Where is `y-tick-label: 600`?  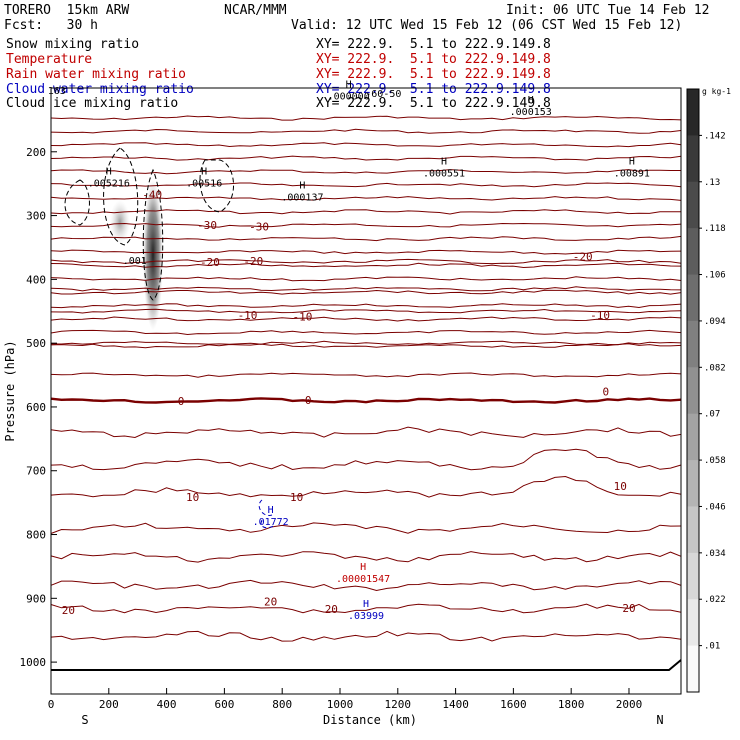
y-tick-label: 600 is located at coordinates (36, 407).